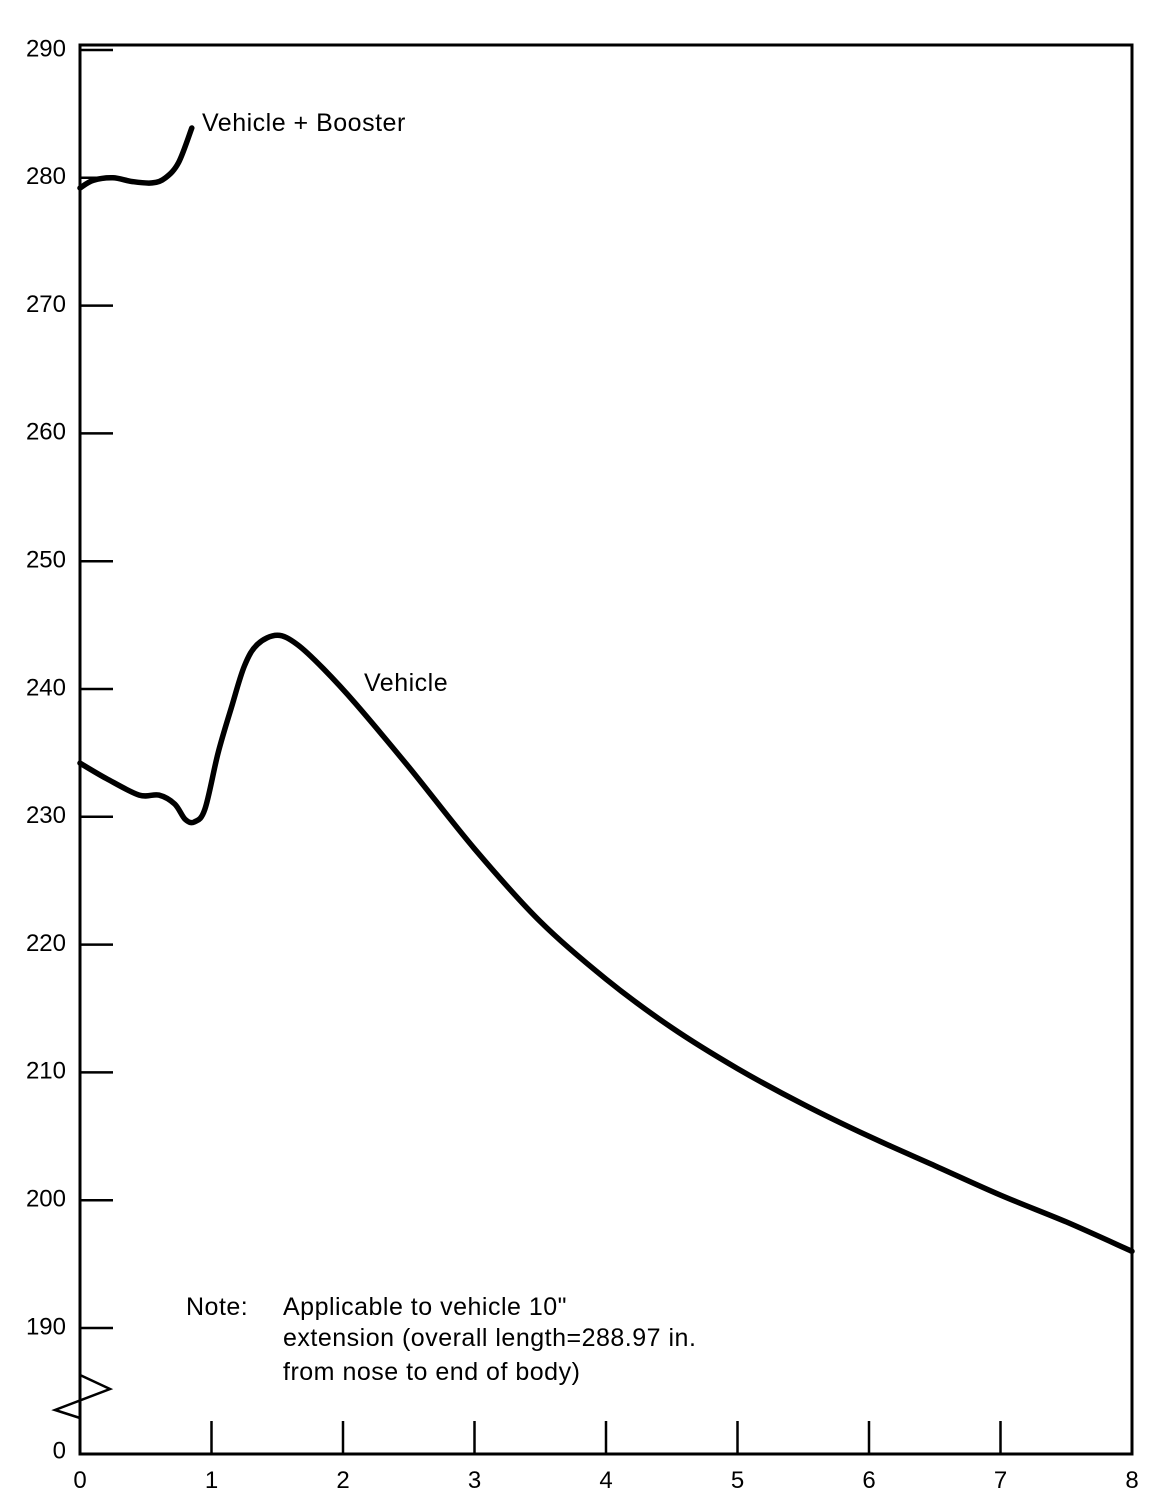 The height and width of the screenshot is (1508, 1162). What do you see at coordinates (868, 1480) in the screenshot?
I see `x-tick-label: 6` at bounding box center [868, 1480].